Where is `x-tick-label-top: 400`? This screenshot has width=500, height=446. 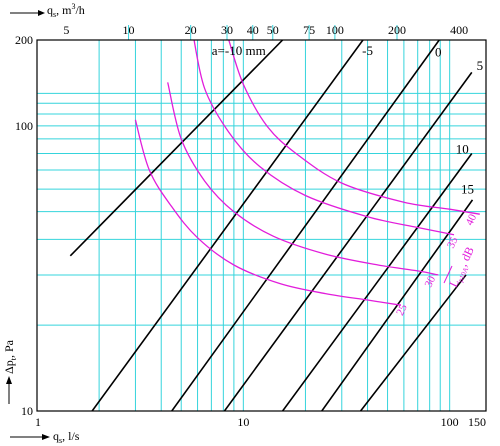 x-tick-label-top: 400 is located at coordinates (459, 30).